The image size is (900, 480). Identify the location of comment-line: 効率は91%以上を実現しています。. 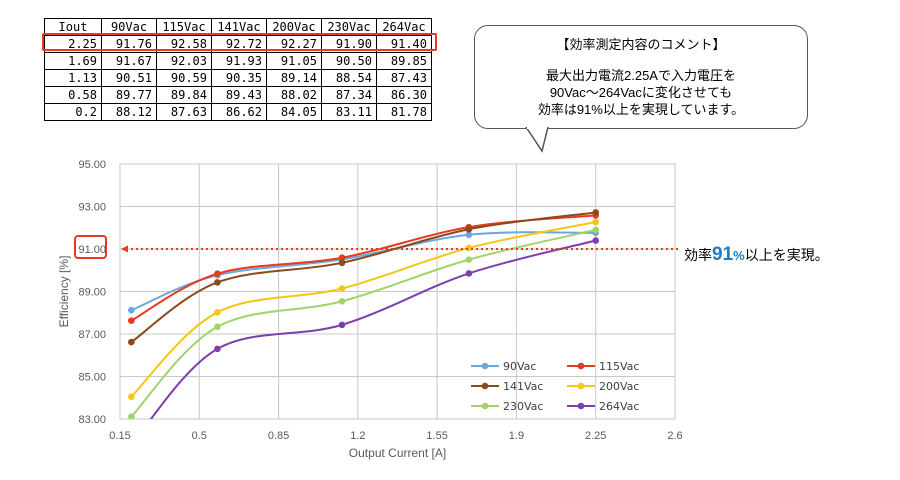
(641, 109).